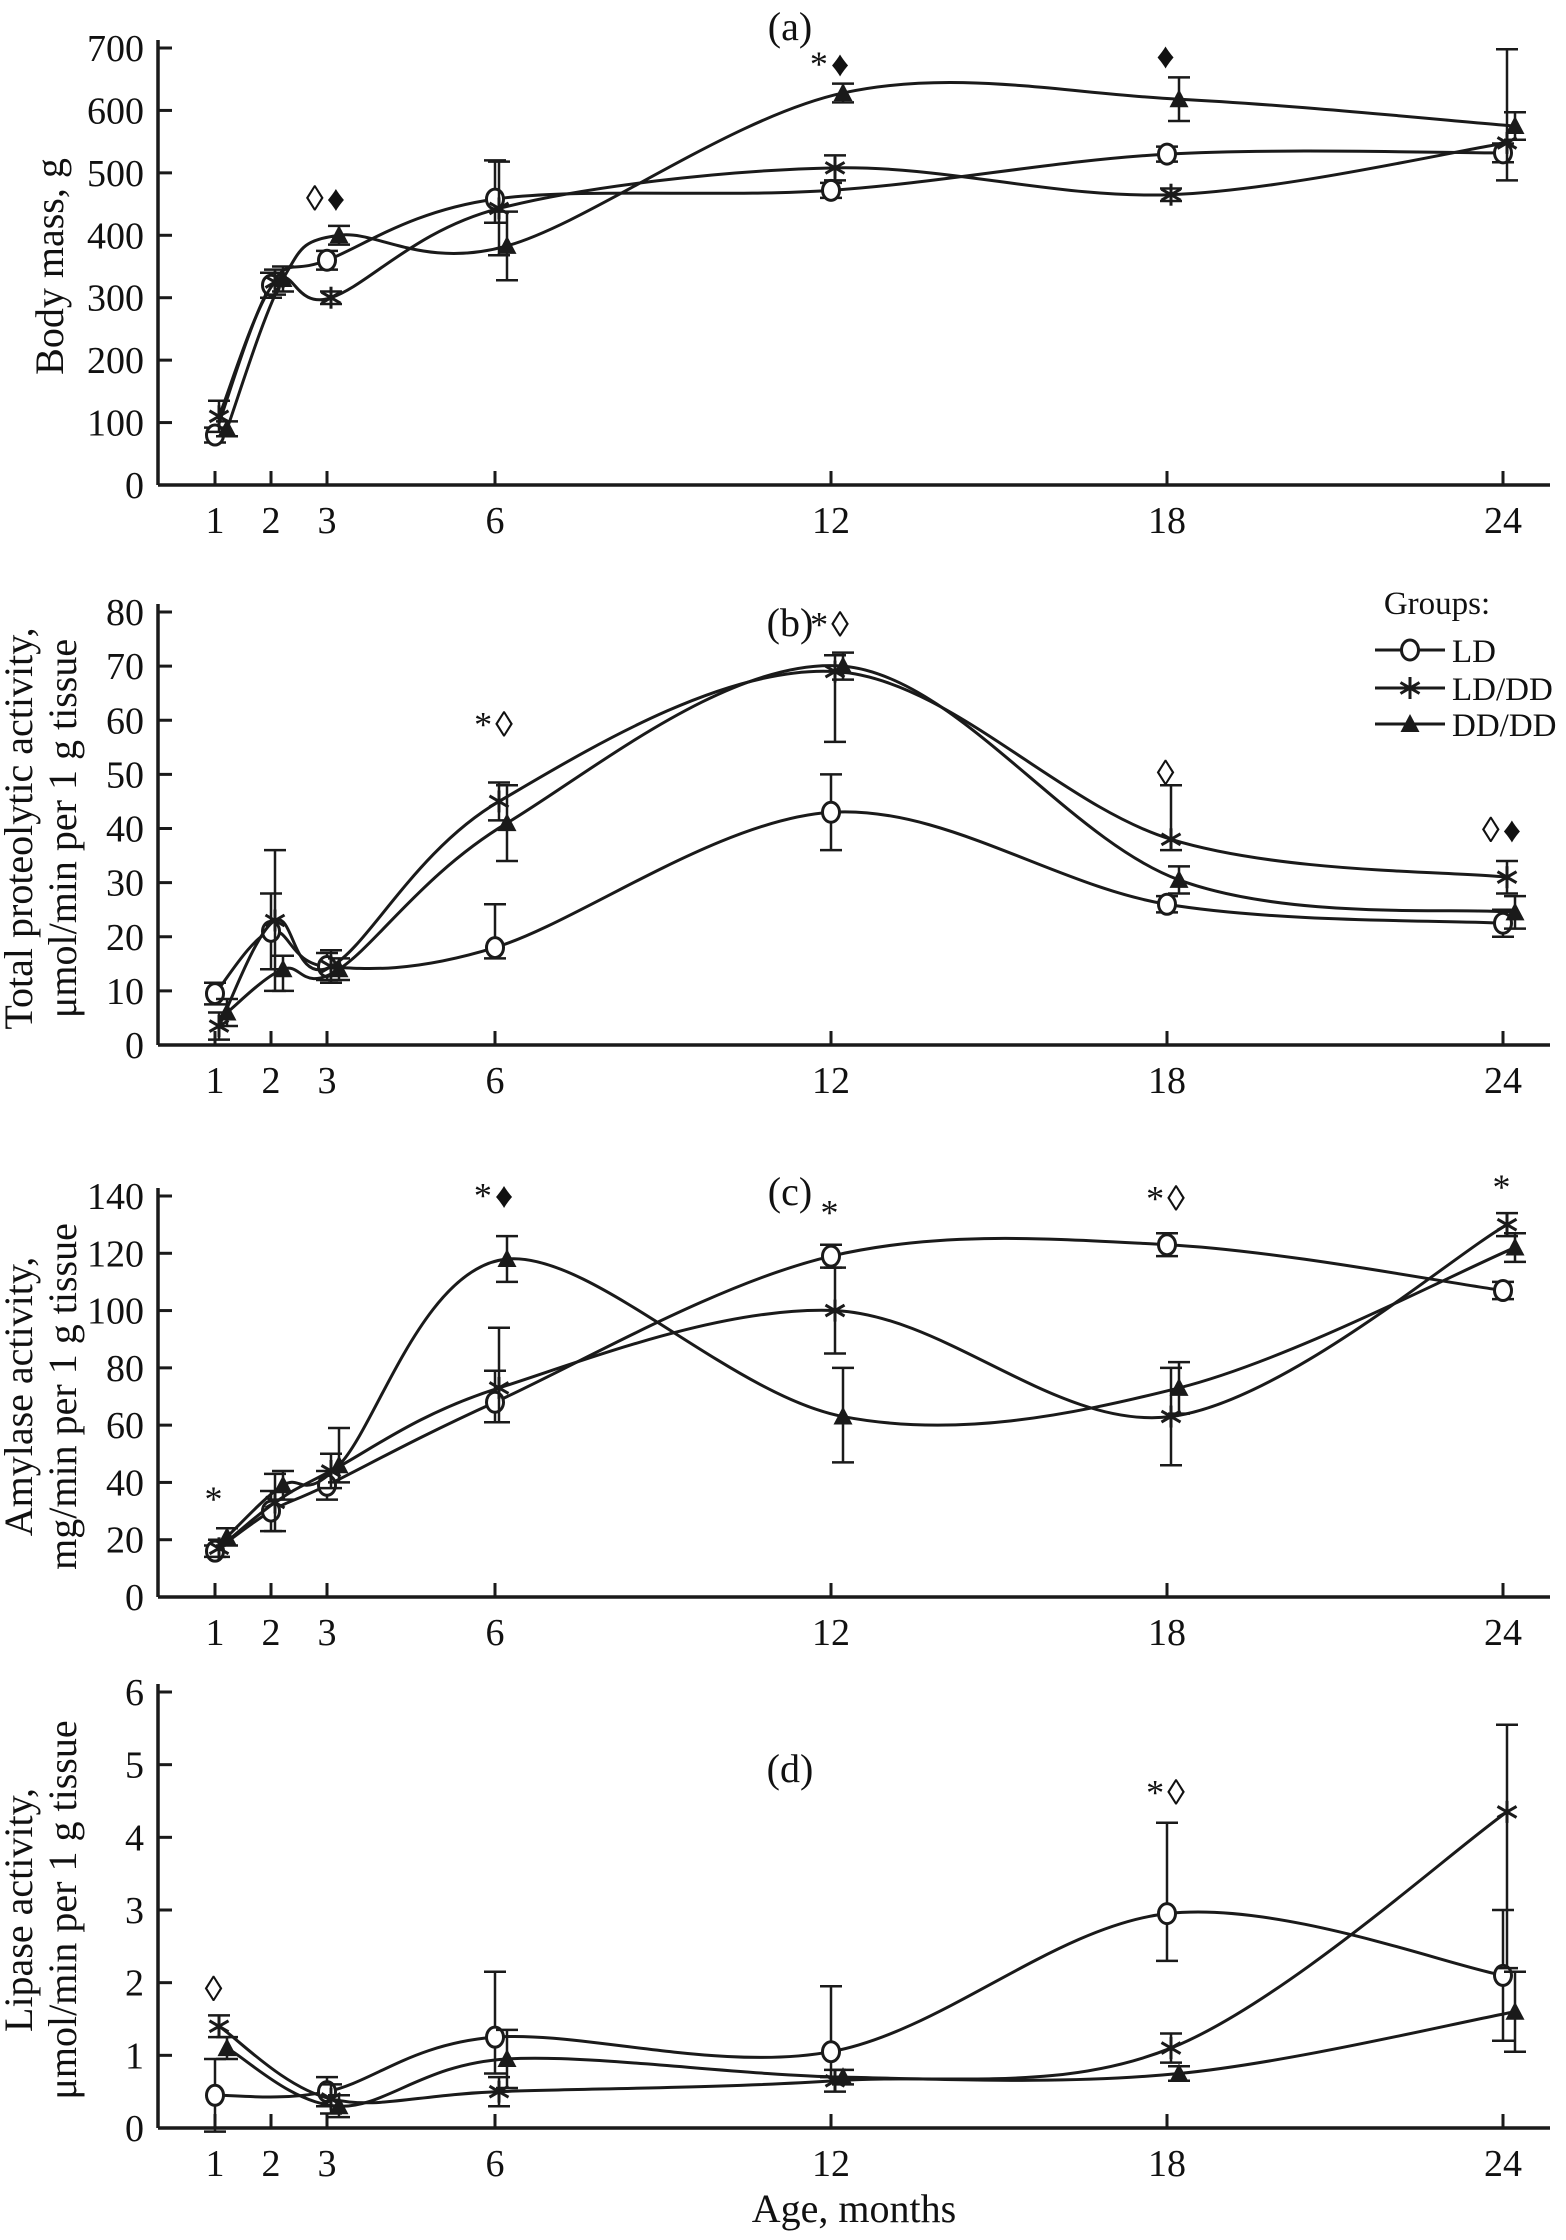  I want to click on y-tick-label: 70, so click(125, 667).